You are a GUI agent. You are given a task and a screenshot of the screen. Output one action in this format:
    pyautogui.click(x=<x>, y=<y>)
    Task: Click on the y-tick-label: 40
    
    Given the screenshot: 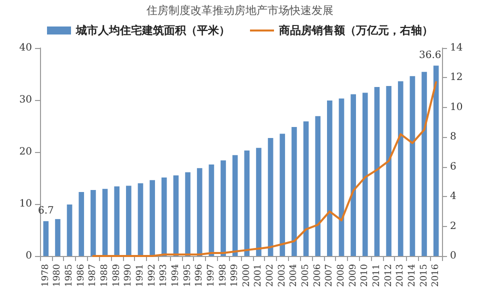 What is the action you would take?
    pyautogui.click(x=25, y=48)
    